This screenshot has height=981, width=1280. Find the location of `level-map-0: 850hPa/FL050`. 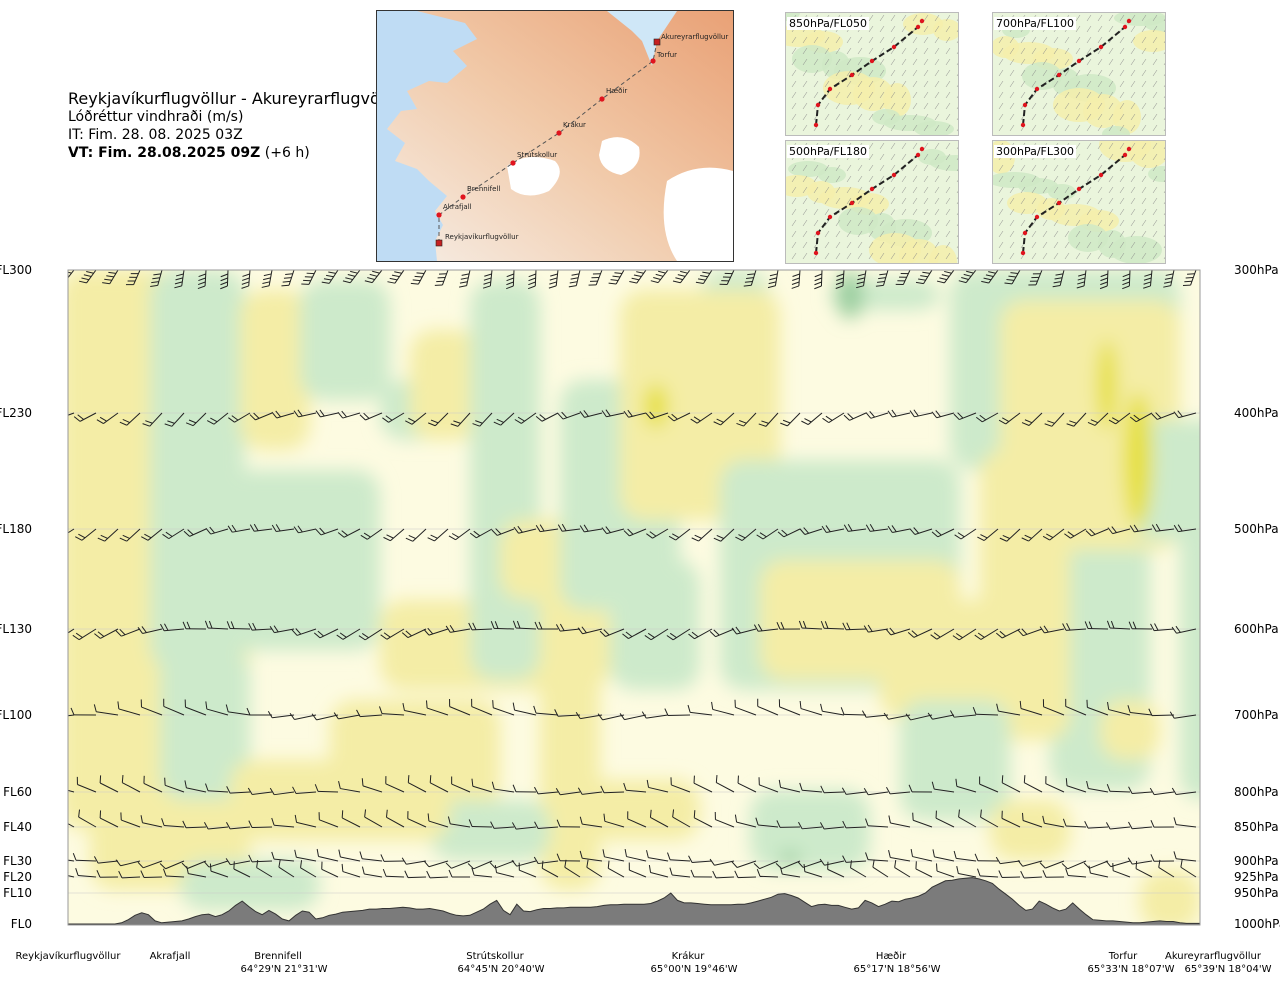

level-map-0: 850hPa/FL050 is located at coordinates (872, 74).